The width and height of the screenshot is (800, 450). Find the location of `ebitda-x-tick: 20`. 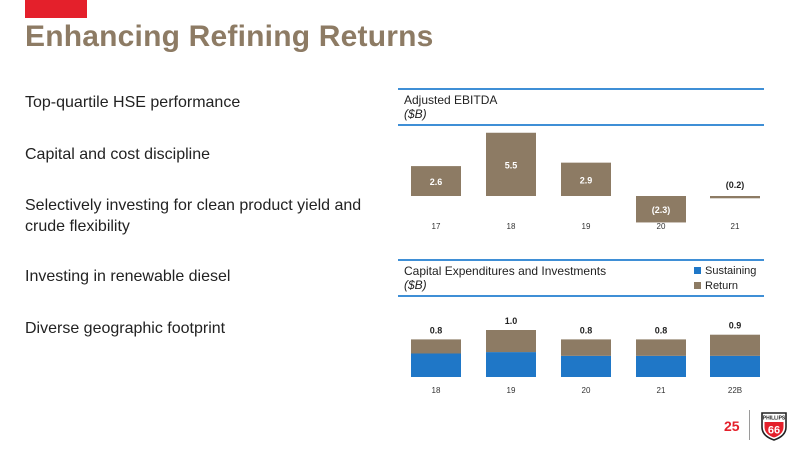

ebitda-x-tick: 20 is located at coordinates (661, 226).